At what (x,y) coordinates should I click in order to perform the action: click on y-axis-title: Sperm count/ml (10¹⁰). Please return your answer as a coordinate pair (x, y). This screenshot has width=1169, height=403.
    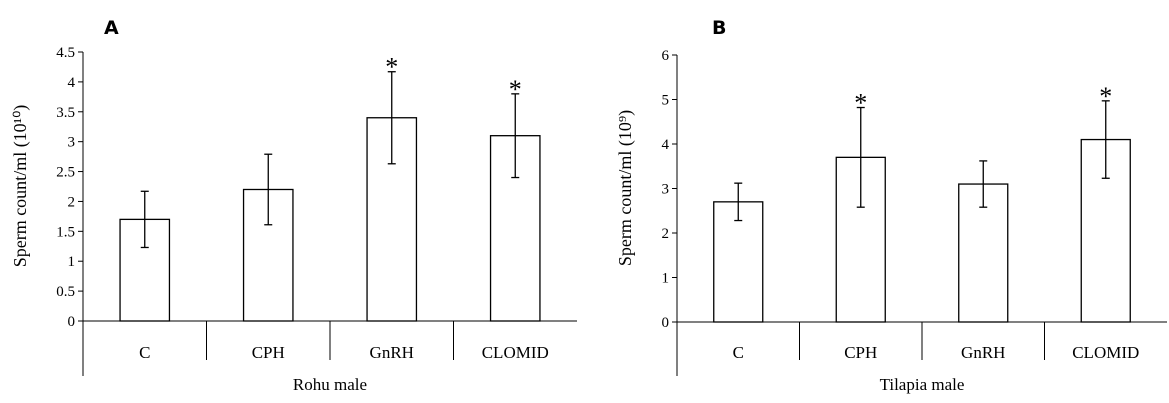
    Looking at the image, I should click on (20, 186).